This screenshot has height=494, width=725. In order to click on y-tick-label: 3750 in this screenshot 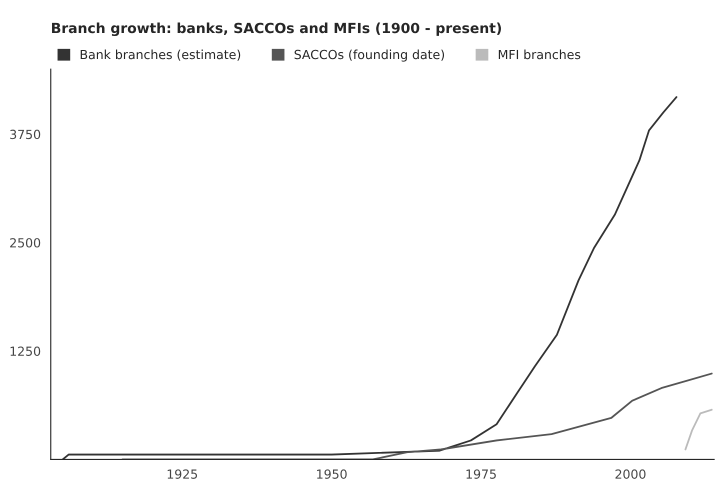, I will do `click(25, 135)`.